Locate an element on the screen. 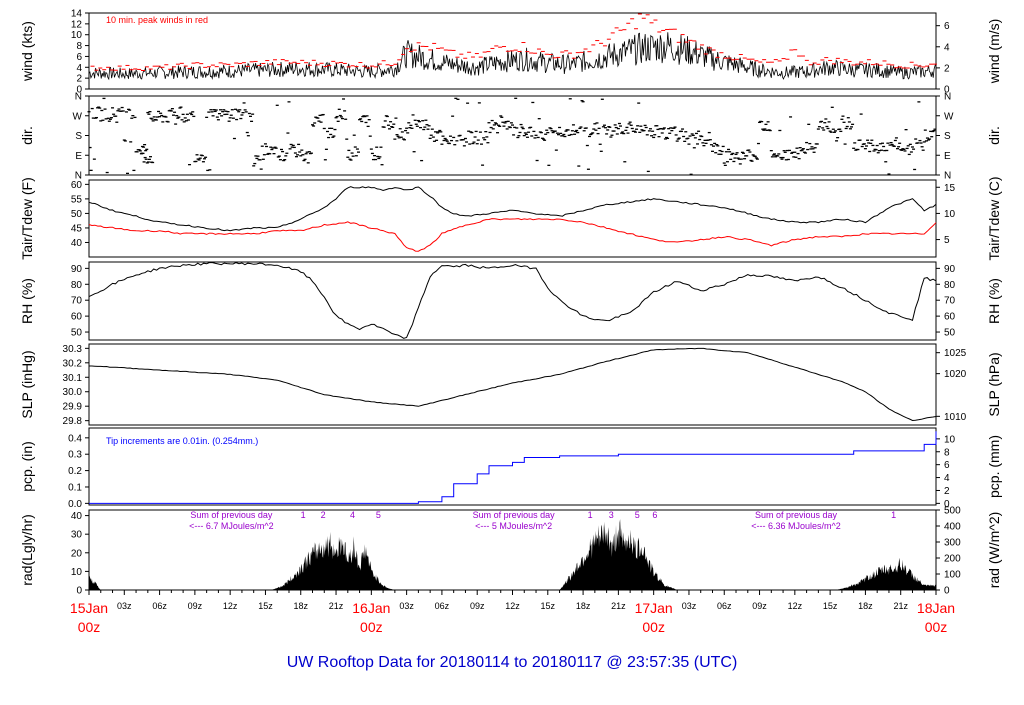 Image resolution: width=1024 pixels, height=705 pixels. wind-left-tick-label: 14 is located at coordinates (77, 14).